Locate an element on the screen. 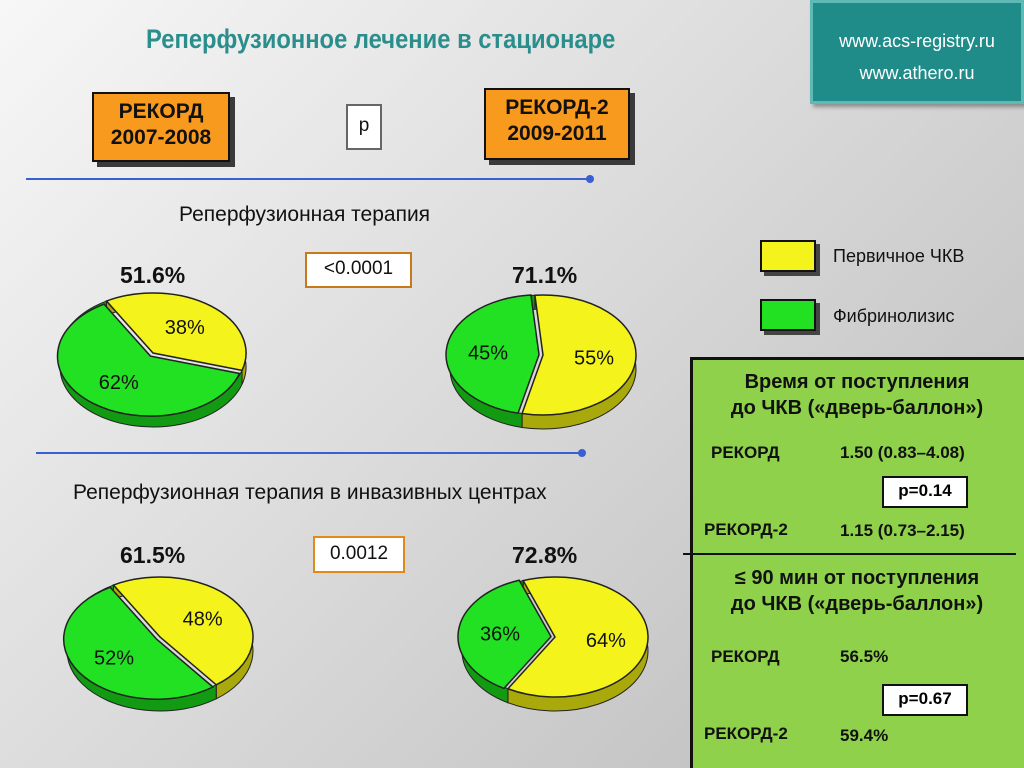  stats-row-record2-name: РЕКОРД-2 is located at coordinates (746, 529).